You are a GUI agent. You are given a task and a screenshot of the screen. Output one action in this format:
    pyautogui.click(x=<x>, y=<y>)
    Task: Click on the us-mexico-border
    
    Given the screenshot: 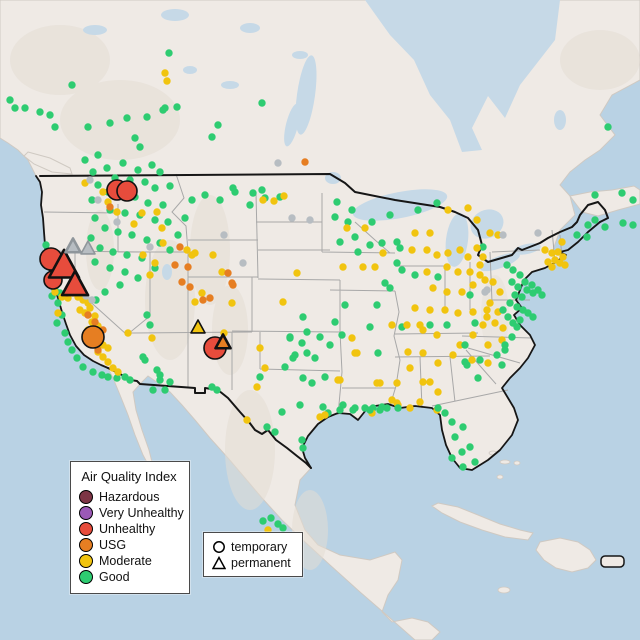 What is the action you would take?
    pyautogui.click(x=209, y=418)
    